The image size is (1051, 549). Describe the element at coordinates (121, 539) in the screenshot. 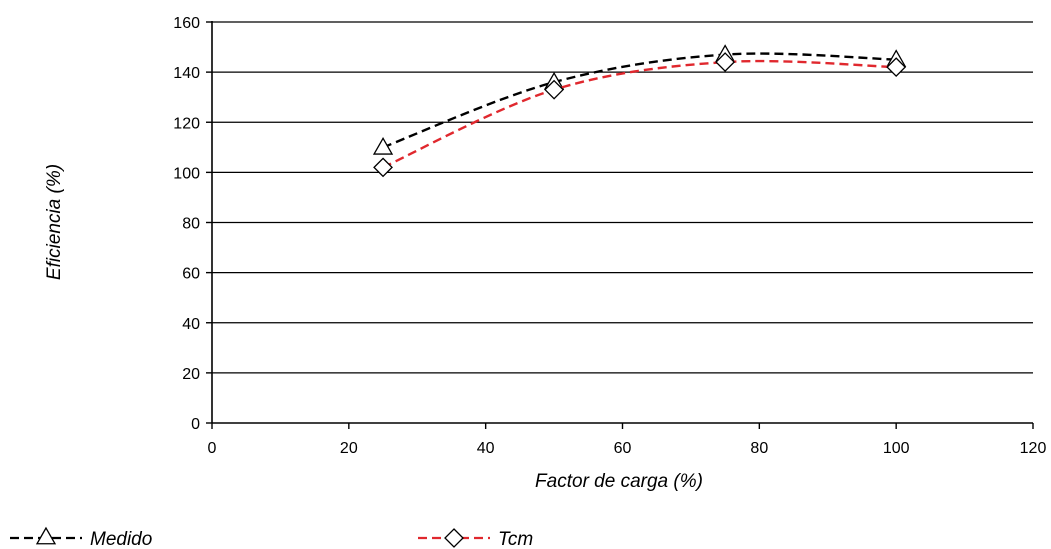

I see `legend-label-medido: Medido` at that location.